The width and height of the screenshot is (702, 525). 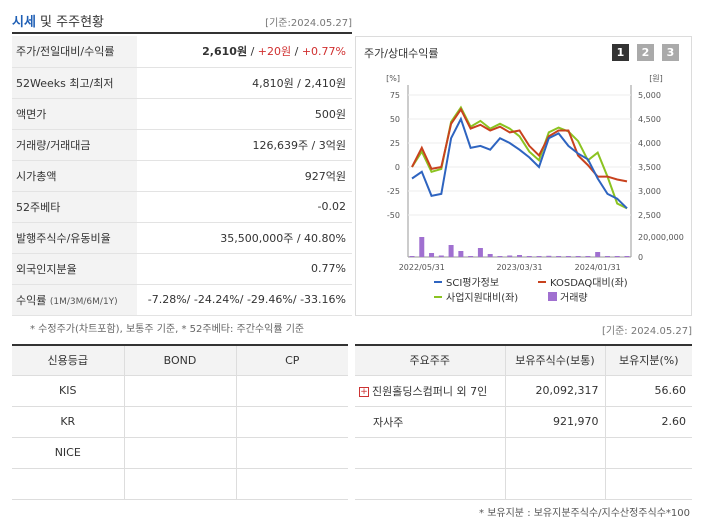 What do you see at coordinates (397, 167) in the screenshot?
I see `left-tick-label: 0` at bounding box center [397, 167].